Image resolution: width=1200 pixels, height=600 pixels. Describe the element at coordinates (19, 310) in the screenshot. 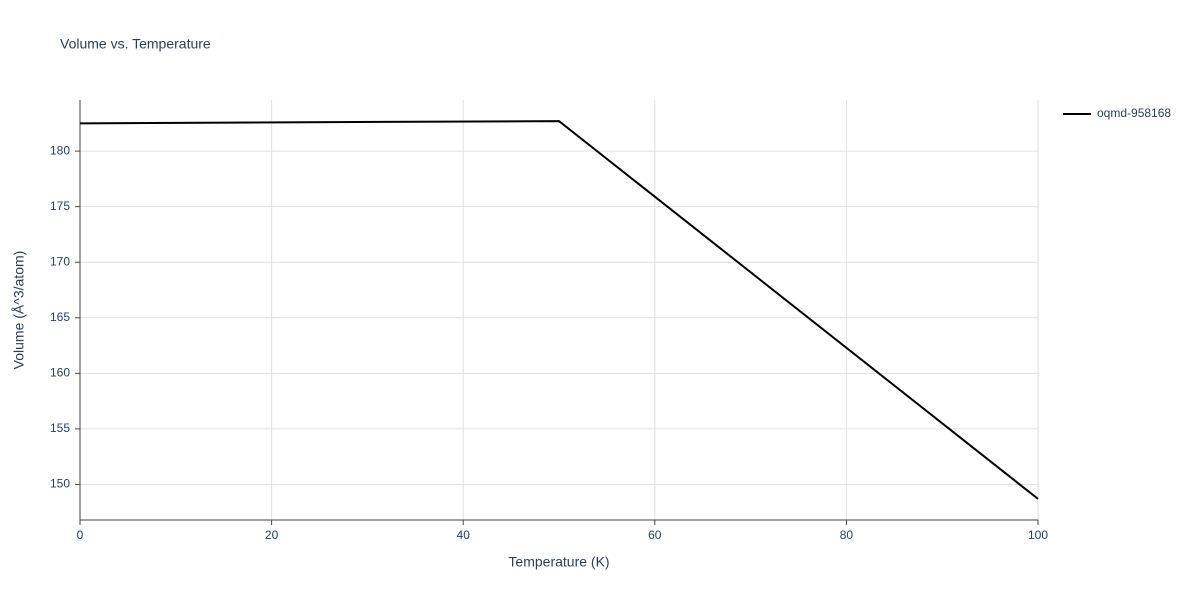

I see `y-axis-title: Volume (Å^3/atom)` at that location.